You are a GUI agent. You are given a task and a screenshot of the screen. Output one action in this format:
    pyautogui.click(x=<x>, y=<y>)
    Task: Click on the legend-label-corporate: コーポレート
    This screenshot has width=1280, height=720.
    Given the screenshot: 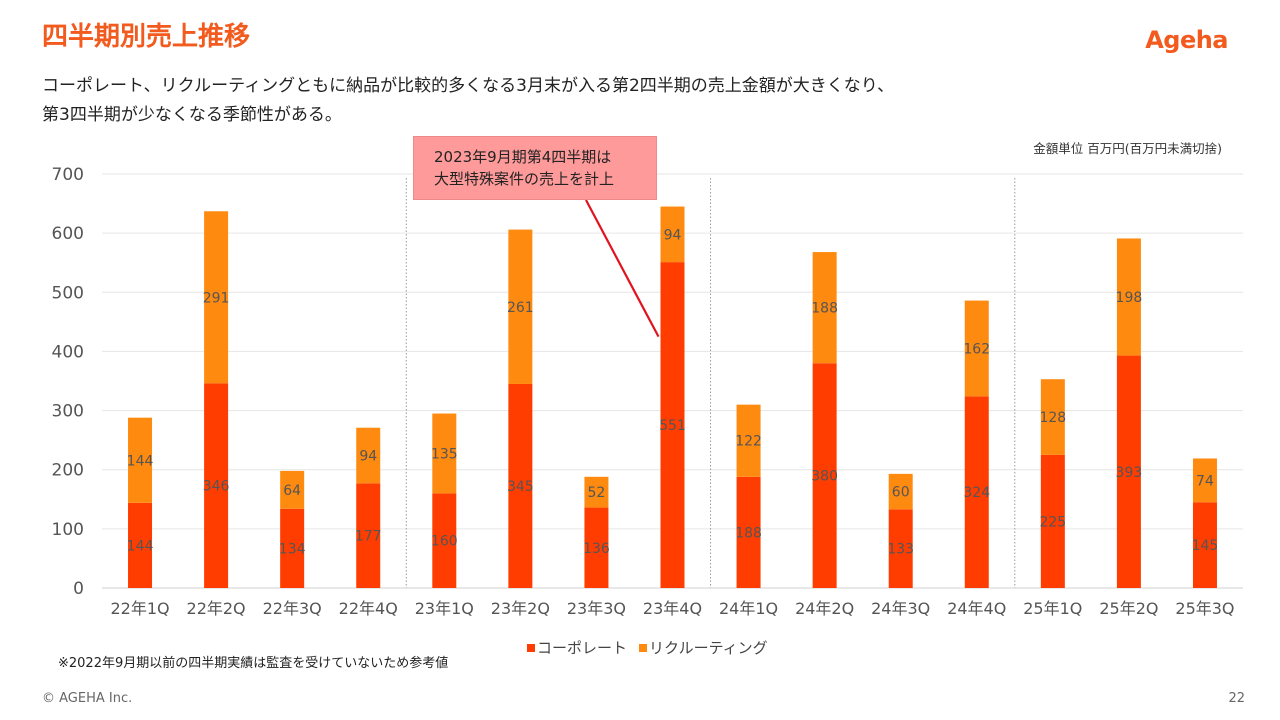 What is the action you would take?
    pyautogui.click(x=582, y=648)
    